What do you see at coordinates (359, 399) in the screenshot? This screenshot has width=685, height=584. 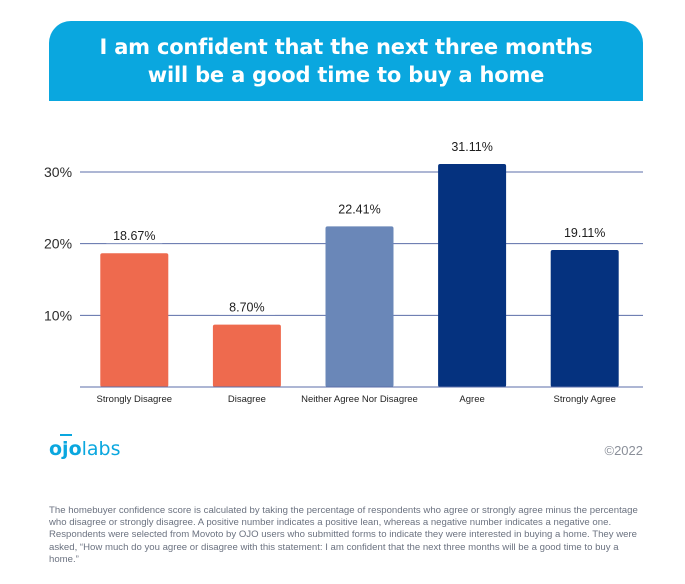 I see `x-tick-label: Neither Agree Nor Disagree` at bounding box center [359, 399].